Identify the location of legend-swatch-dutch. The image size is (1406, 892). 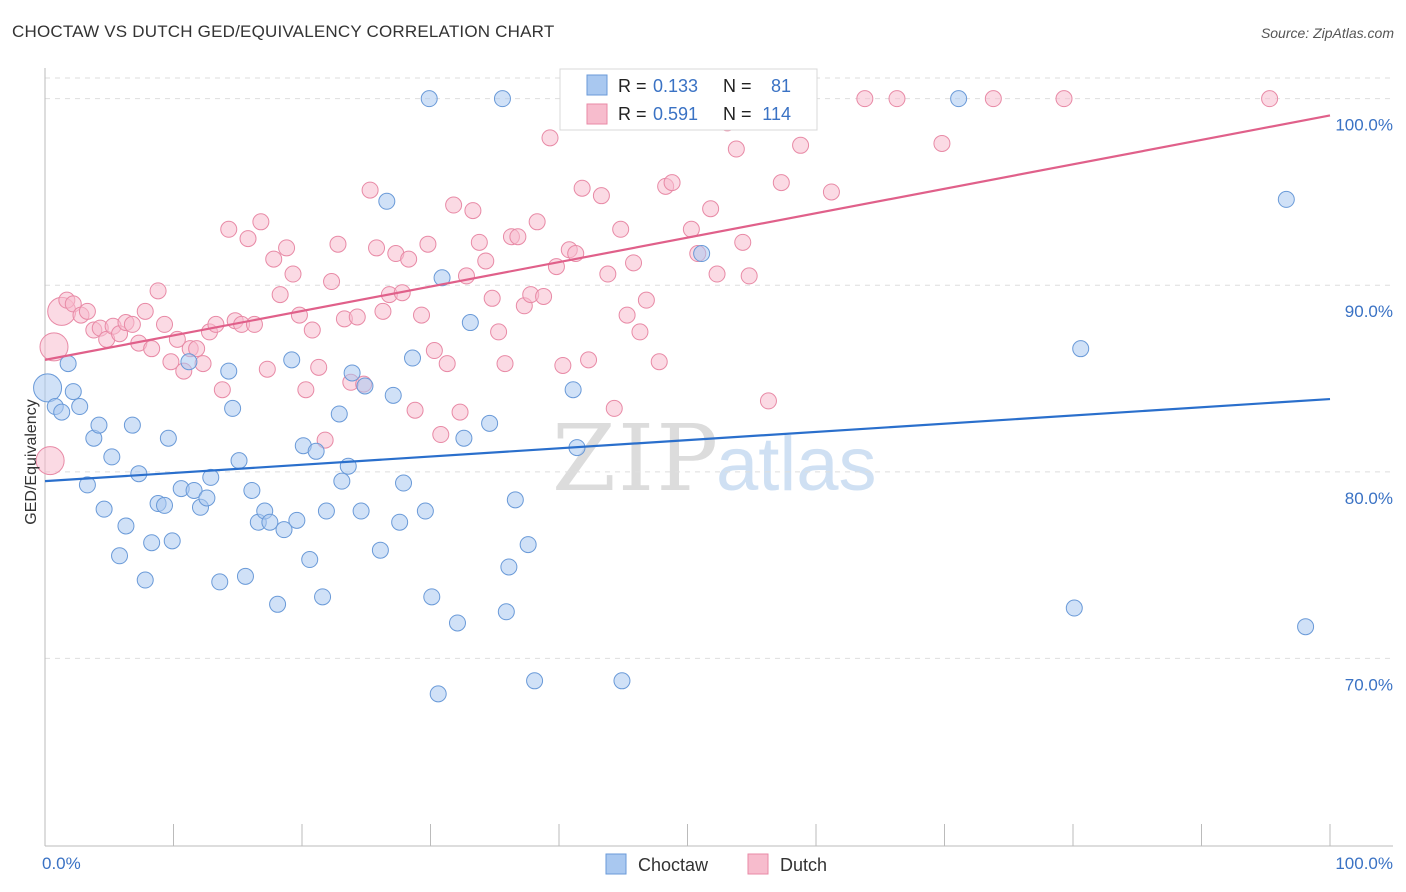
(597, 114).